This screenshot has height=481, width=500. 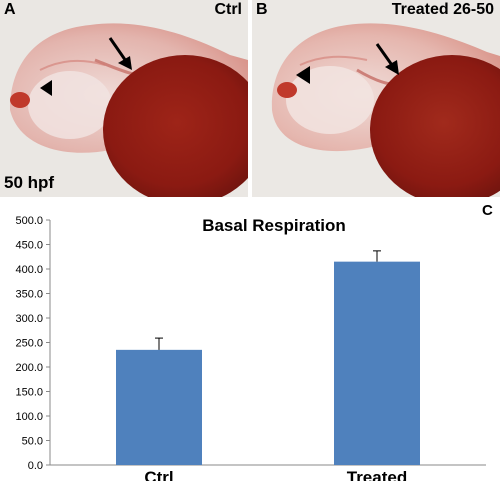 What do you see at coordinates (29, 295) in the screenshot?
I see `y-tick-label: 350.0` at bounding box center [29, 295].